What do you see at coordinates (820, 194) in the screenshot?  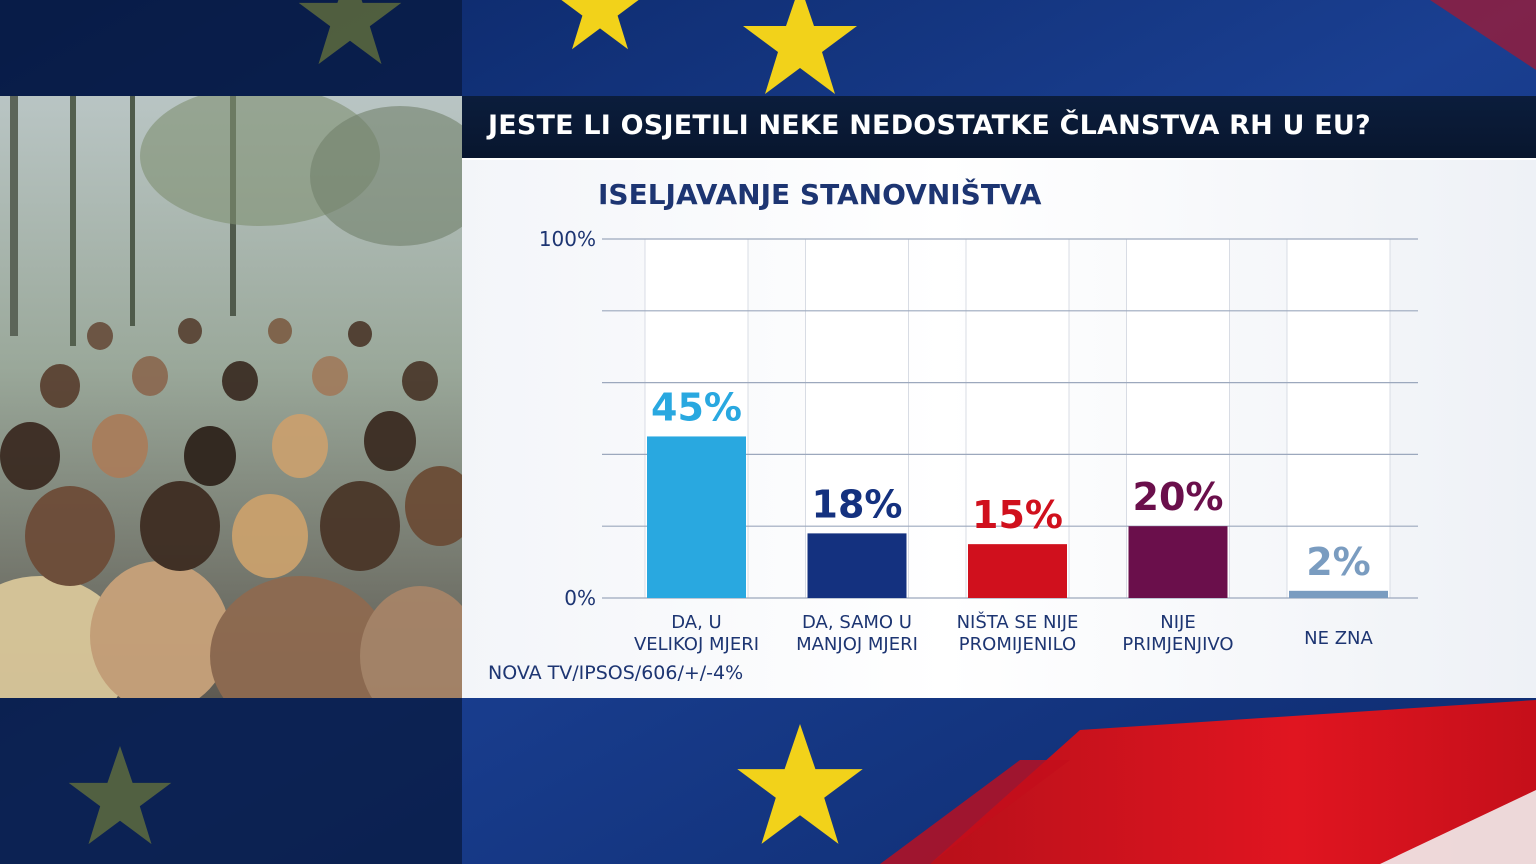 I see `chart-title: ISELJAVANJE STANOVNIŠTVA` at bounding box center [820, 194].